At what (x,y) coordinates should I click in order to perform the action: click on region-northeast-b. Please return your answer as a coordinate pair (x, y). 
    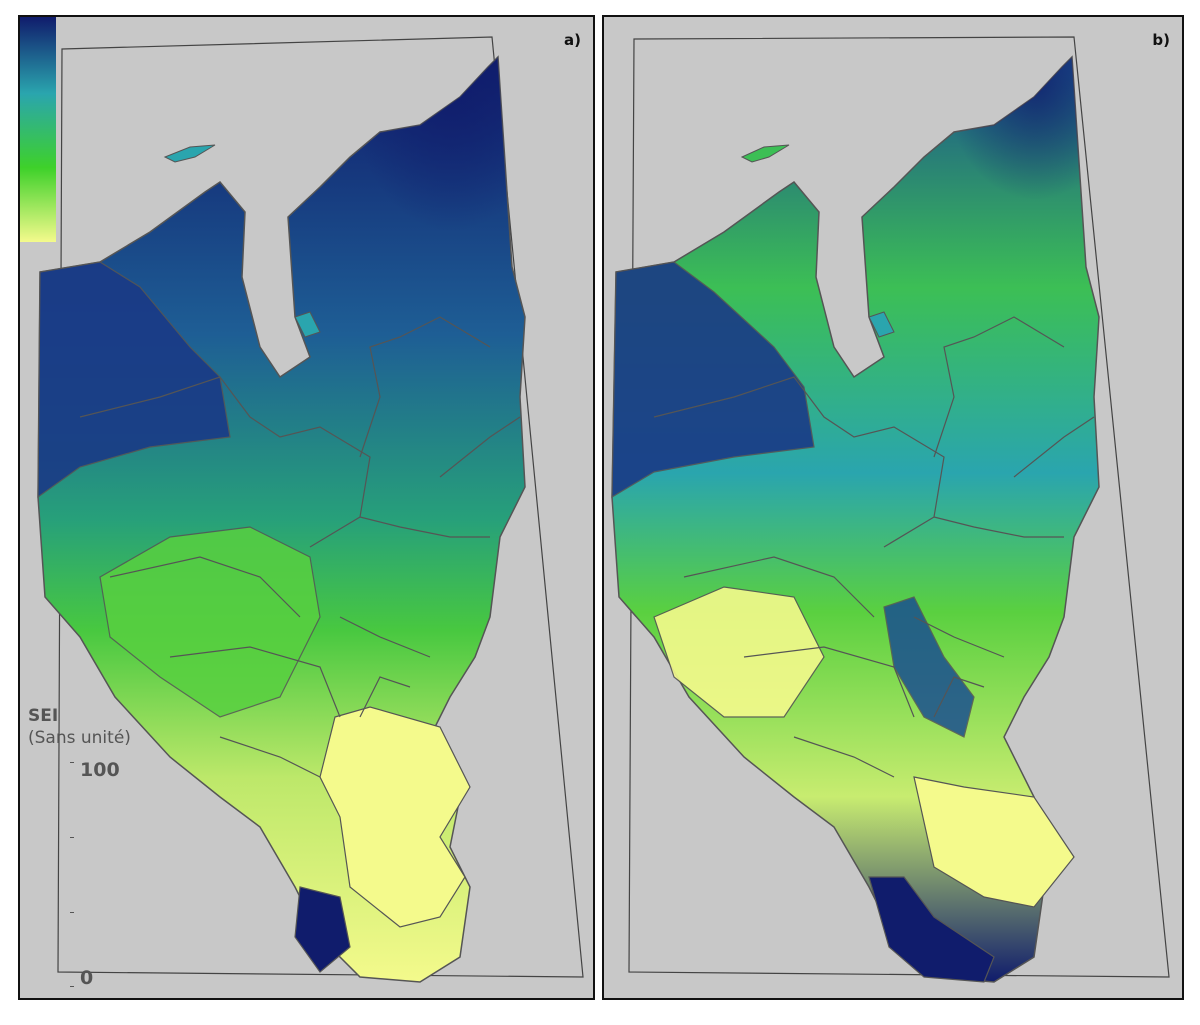
    Looking at the image, I should click on (985, 187).